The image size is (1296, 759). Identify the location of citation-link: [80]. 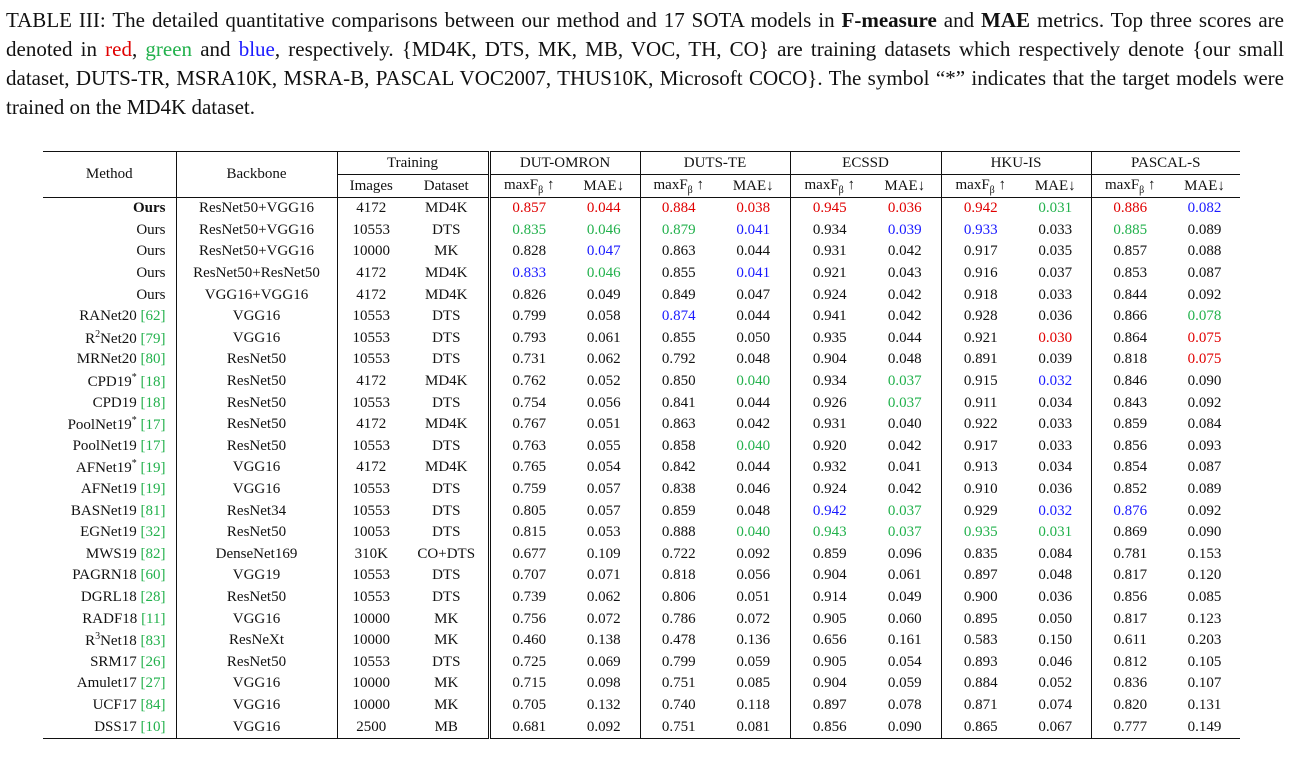
(153, 359).